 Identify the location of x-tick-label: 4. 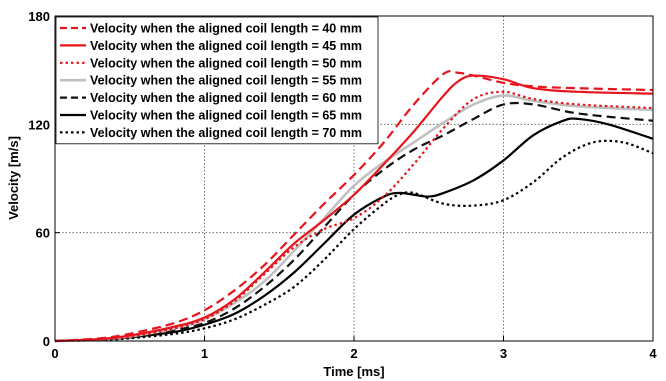
(653, 353).